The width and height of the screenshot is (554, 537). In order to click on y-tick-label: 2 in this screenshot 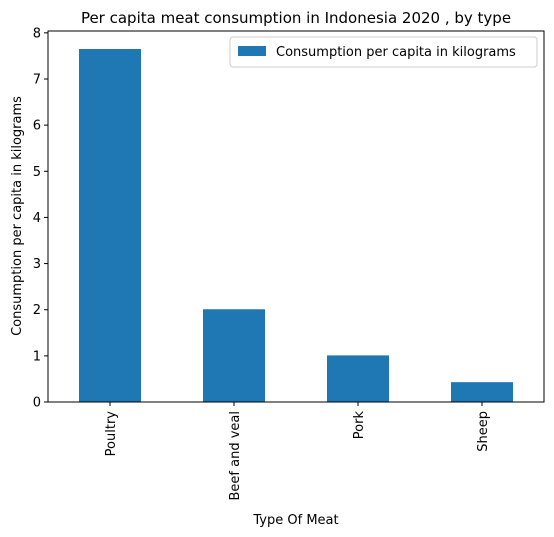, I will do `click(37, 310)`.